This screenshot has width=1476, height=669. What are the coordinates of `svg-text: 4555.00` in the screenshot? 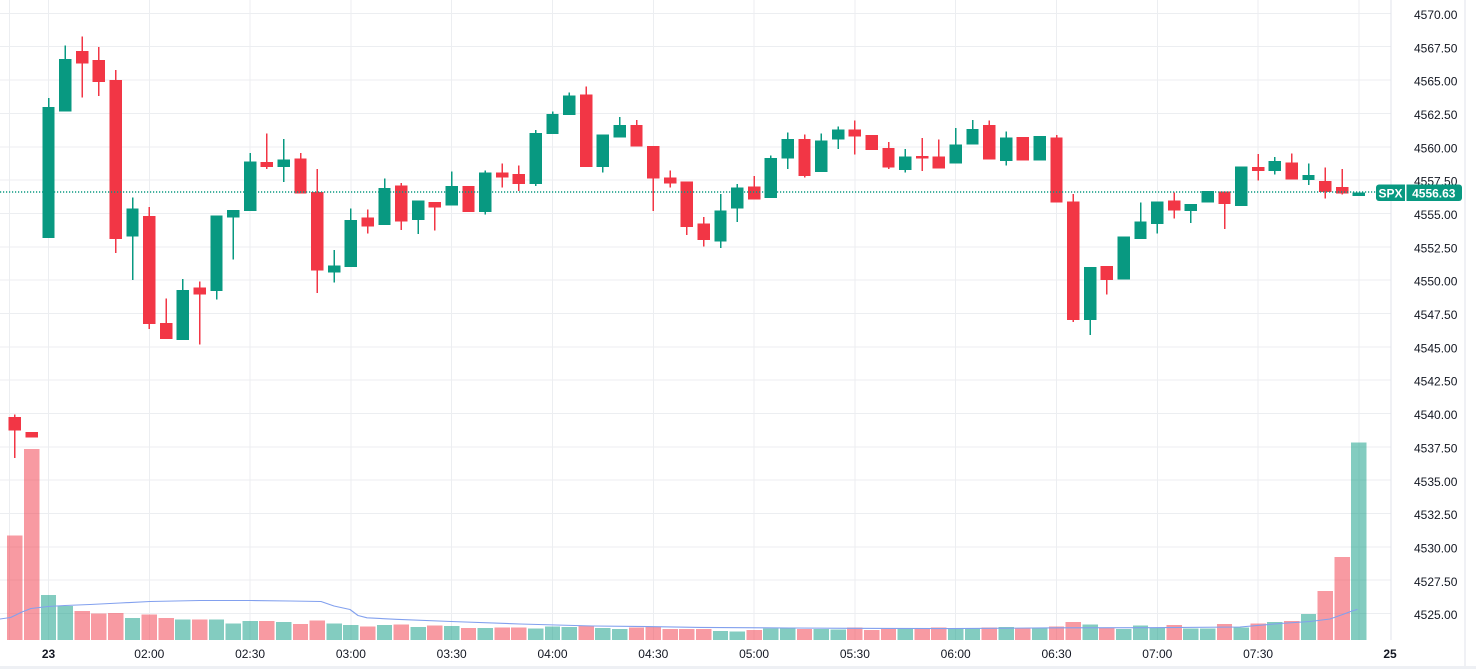 It's located at (1436, 215).